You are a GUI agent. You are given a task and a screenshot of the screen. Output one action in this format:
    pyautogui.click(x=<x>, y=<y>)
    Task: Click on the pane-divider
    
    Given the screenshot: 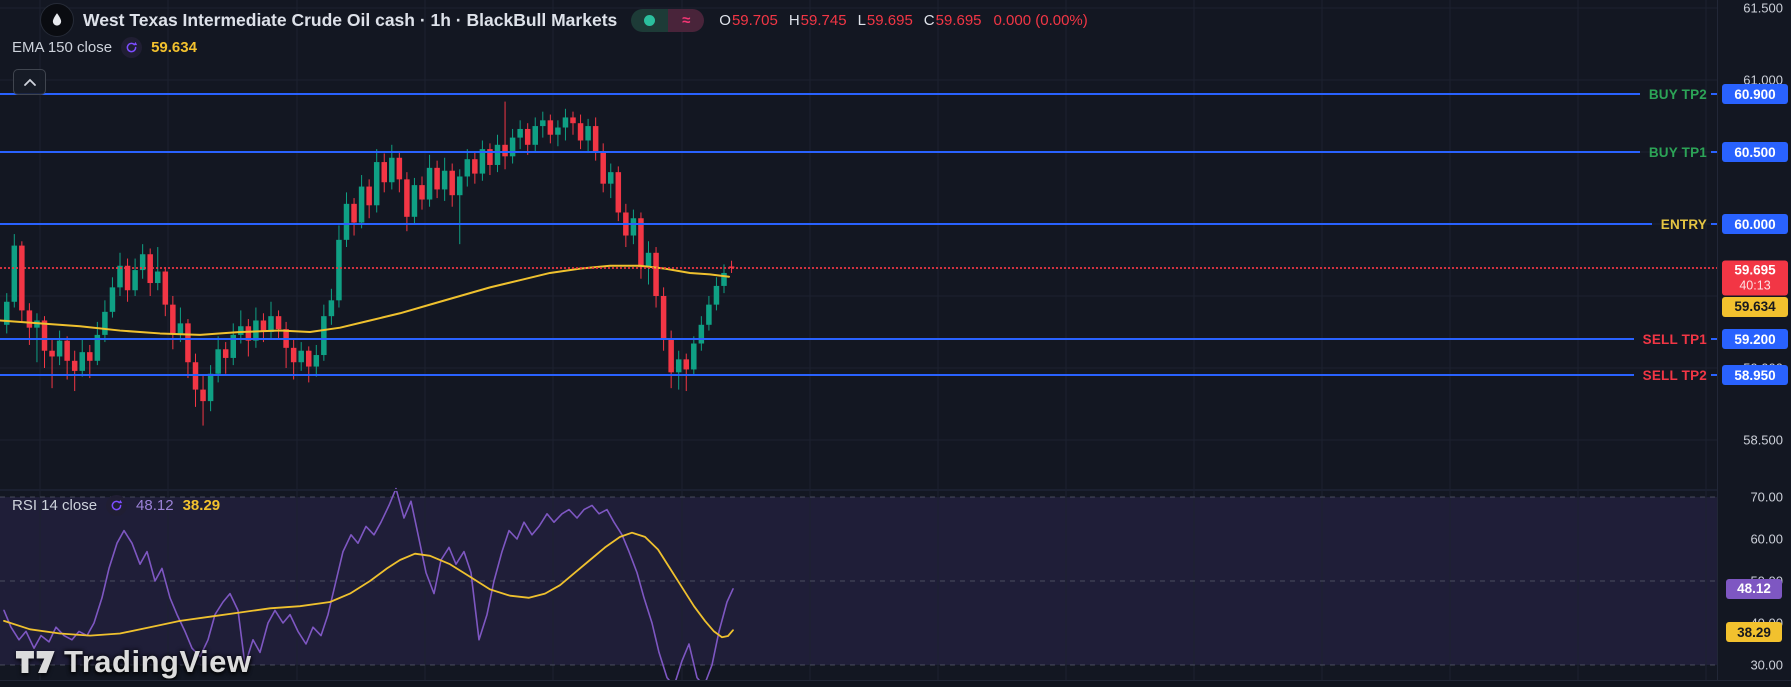 What is the action you would take?
    pyautogui.click(x=895, y=490)
    